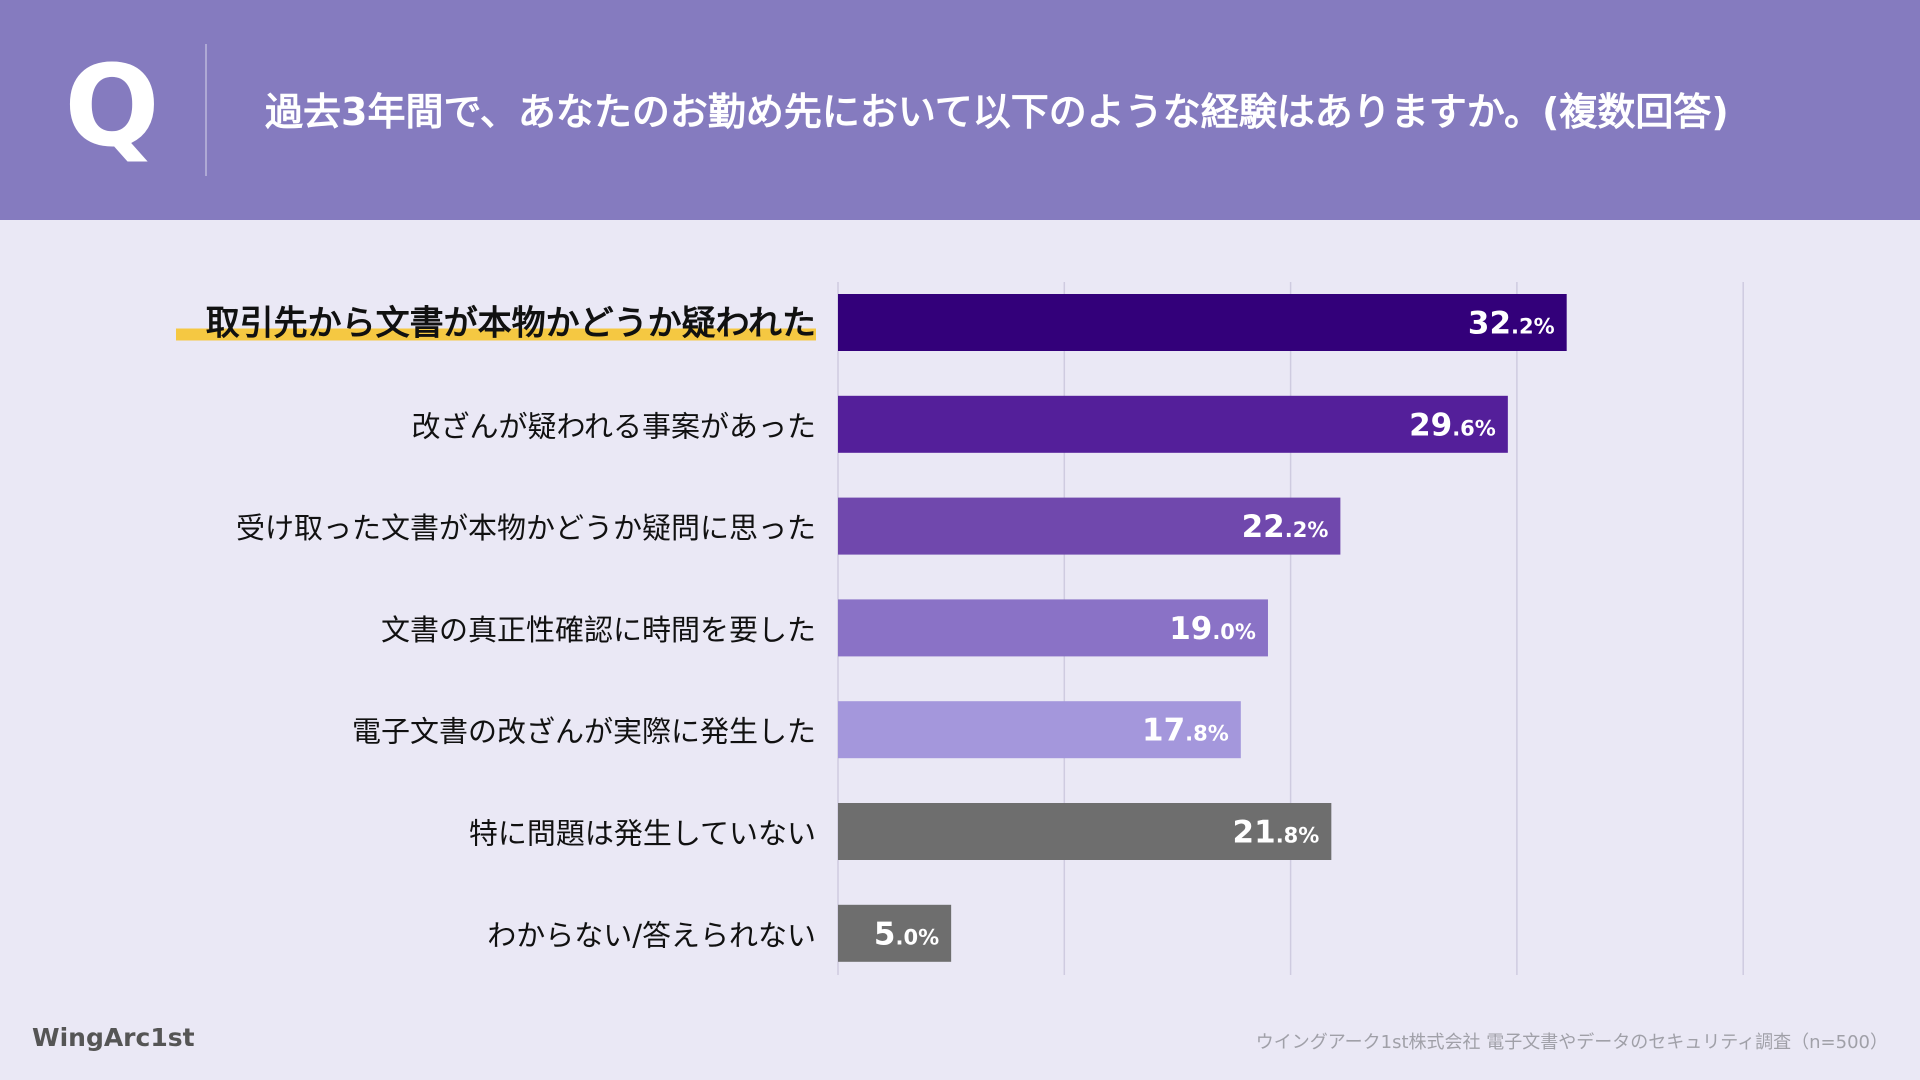  What do you see at coordinates (112, 107) in the screenshot?
I see `q-mark: Q` at bounding box center [112, 107].